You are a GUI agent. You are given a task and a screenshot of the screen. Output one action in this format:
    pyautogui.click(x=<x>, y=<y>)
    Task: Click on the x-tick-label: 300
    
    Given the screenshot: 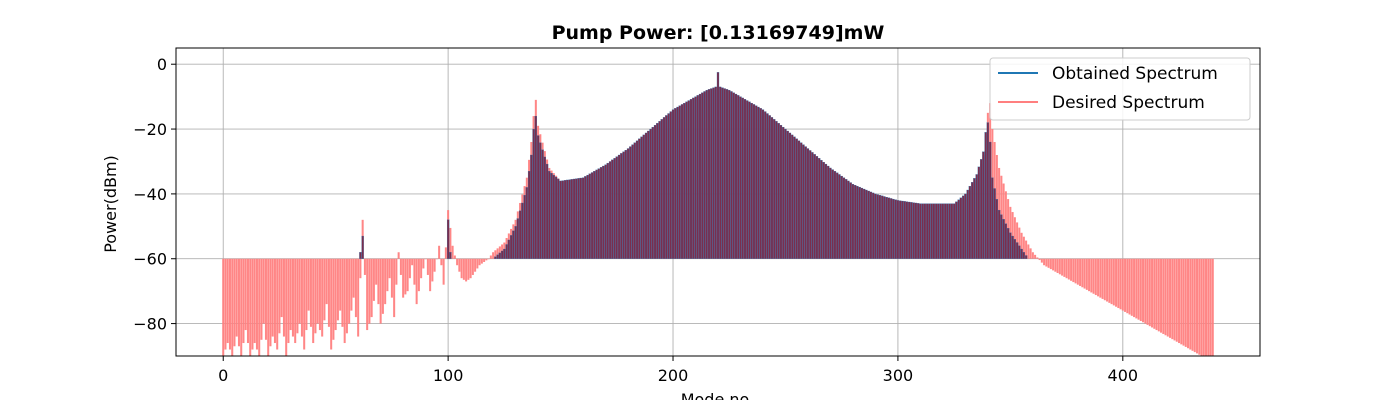 What is the action you would take?
    pyautogui.click(x=898, y=375)
    